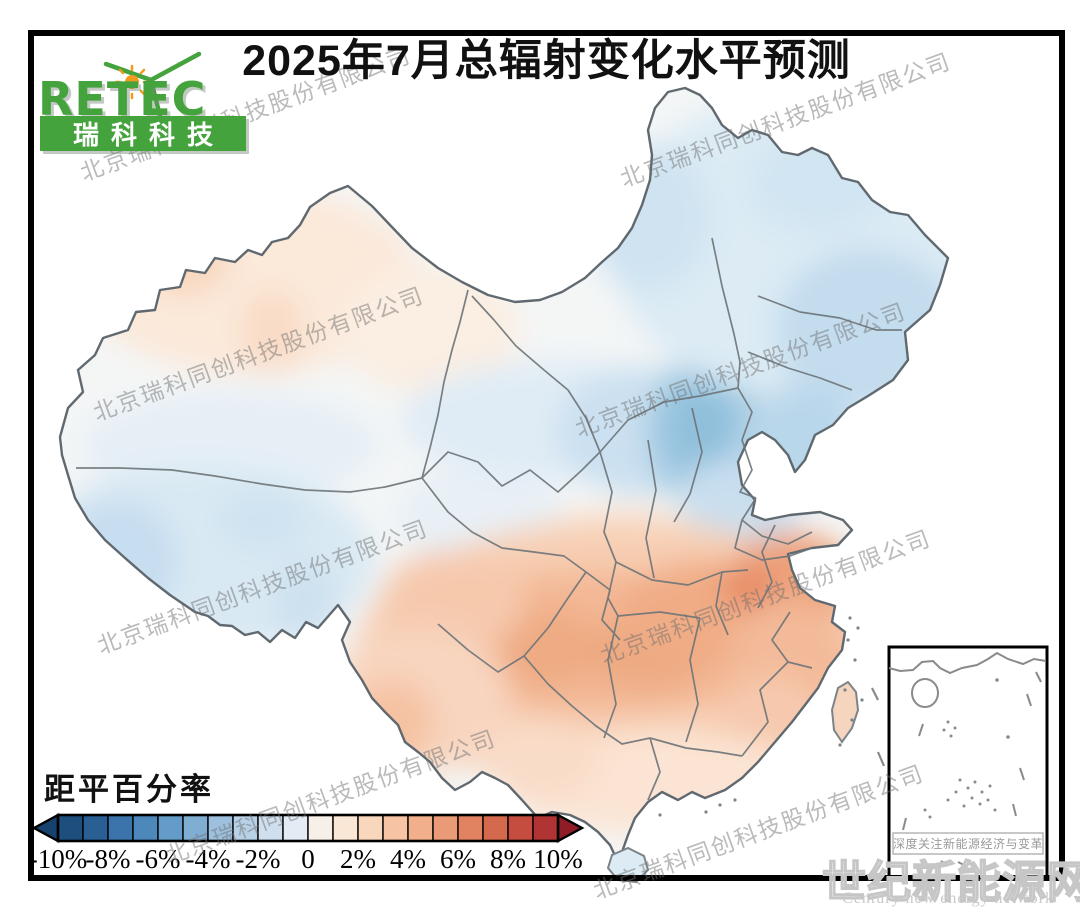 This screenshot has width=1080, height=912. I want to click on logo-cn-box: 瑞科科技, so click(143, 133).